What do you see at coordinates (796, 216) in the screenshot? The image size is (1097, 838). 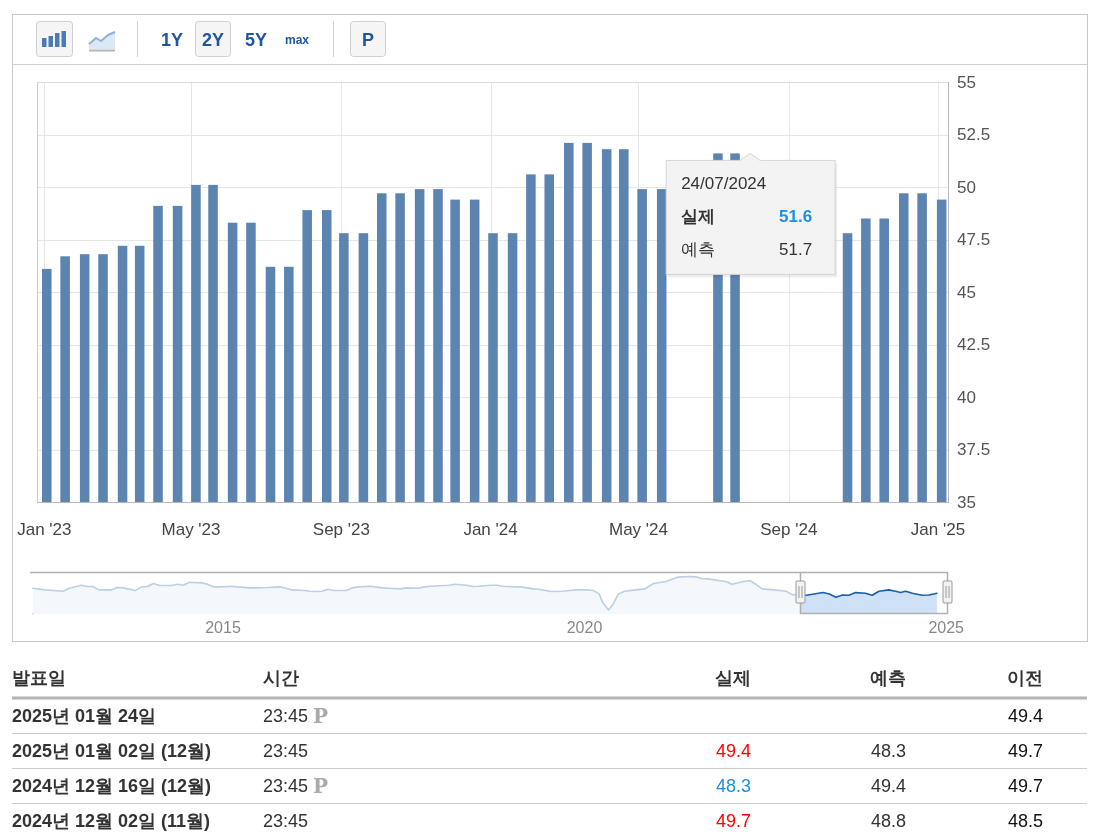 I see `annotation: 51.6` at bounding box center [796, 216].